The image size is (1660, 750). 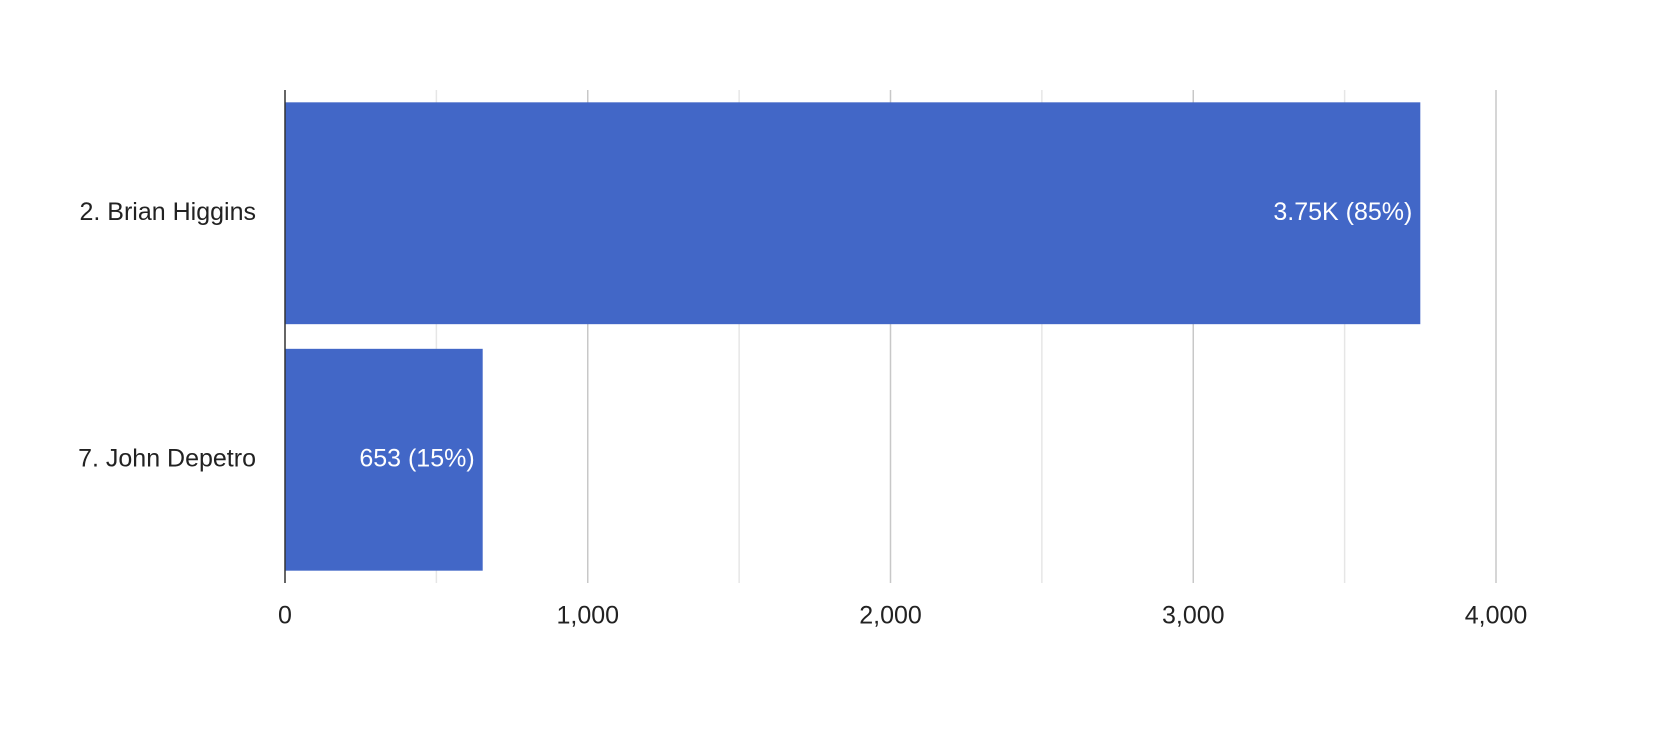 What do you see at coordinates (1342, 212) in the screenshot?
I see `value-label: 3.75K (85%)` at bounding box center [1342, 212].